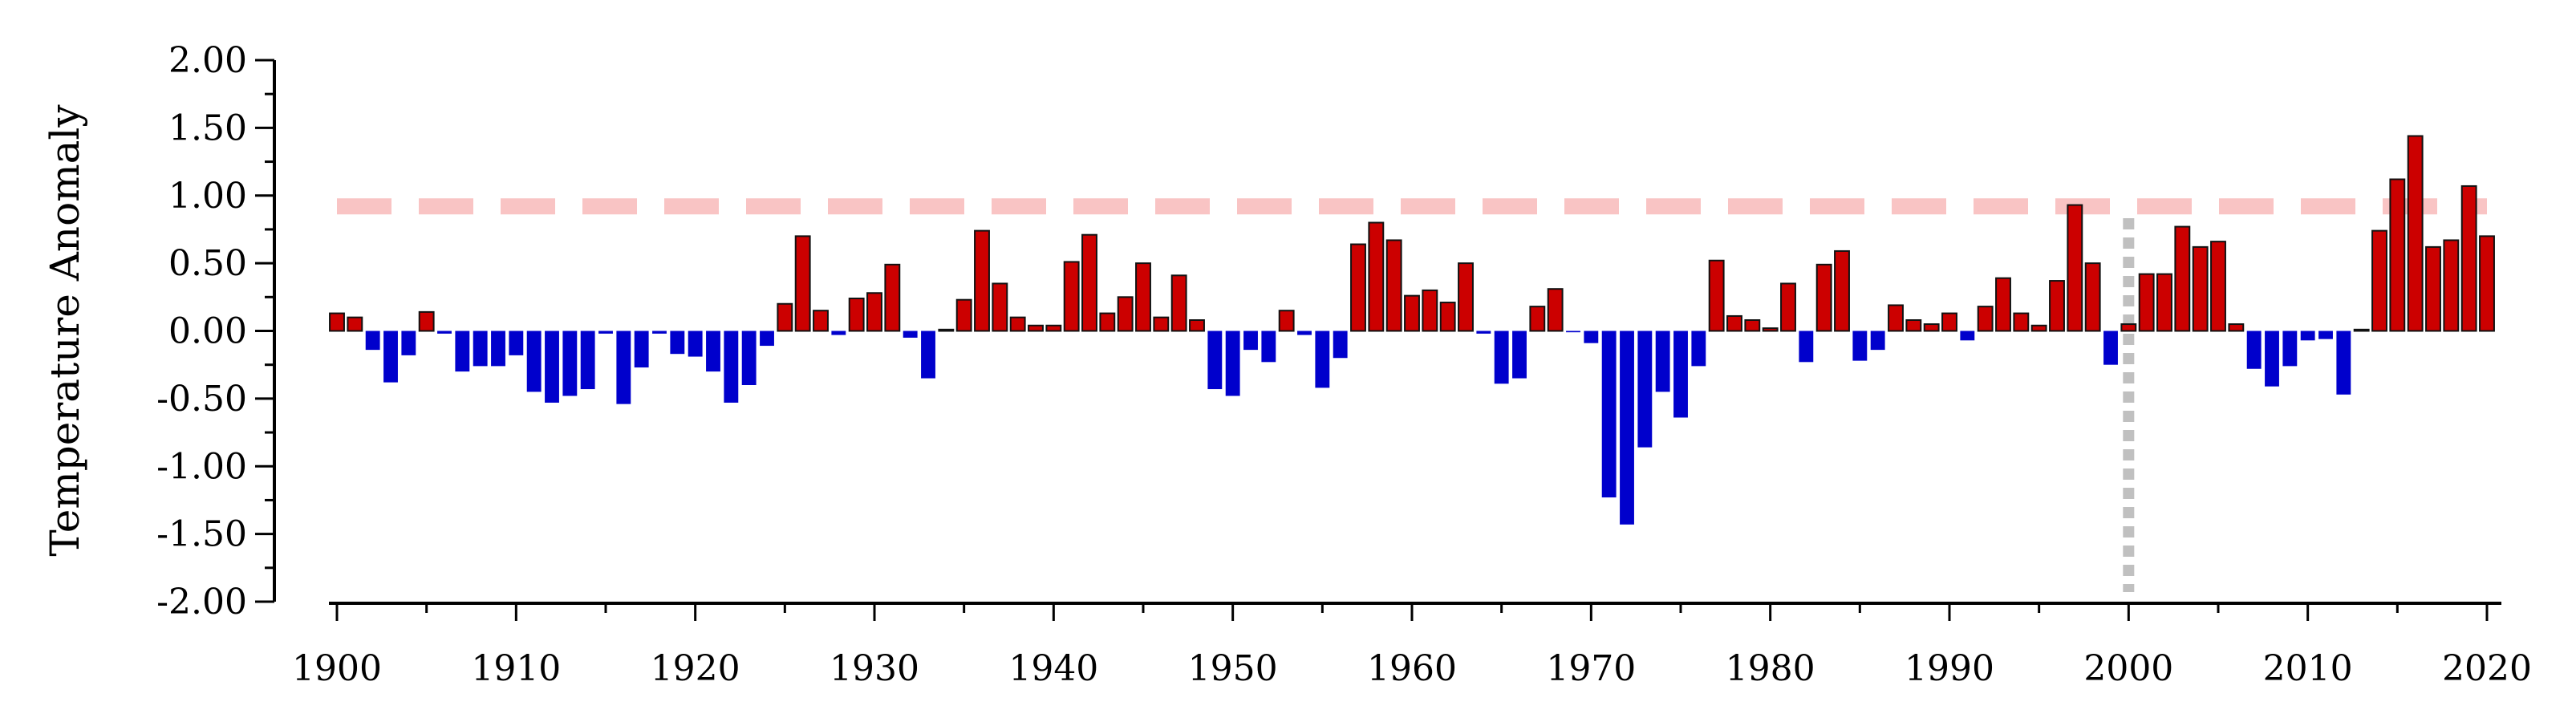 This screenshot has width=2576, height=722. I want to click on bar-1960, so click(1412, 313).